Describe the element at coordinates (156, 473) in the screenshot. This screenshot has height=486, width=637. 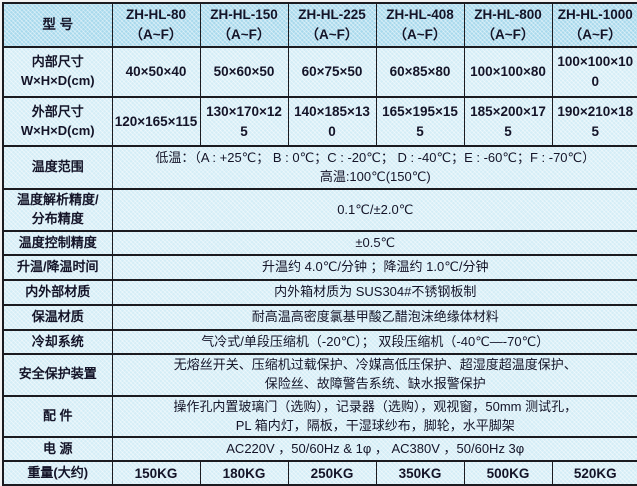
I see `table-cell: 150KG` at that location.